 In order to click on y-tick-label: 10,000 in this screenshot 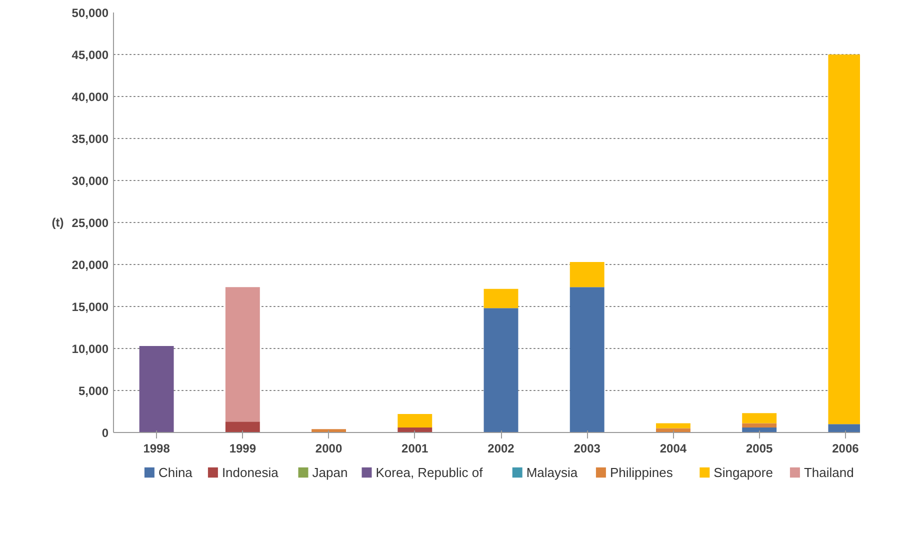, I will do `click(90, 349)`.